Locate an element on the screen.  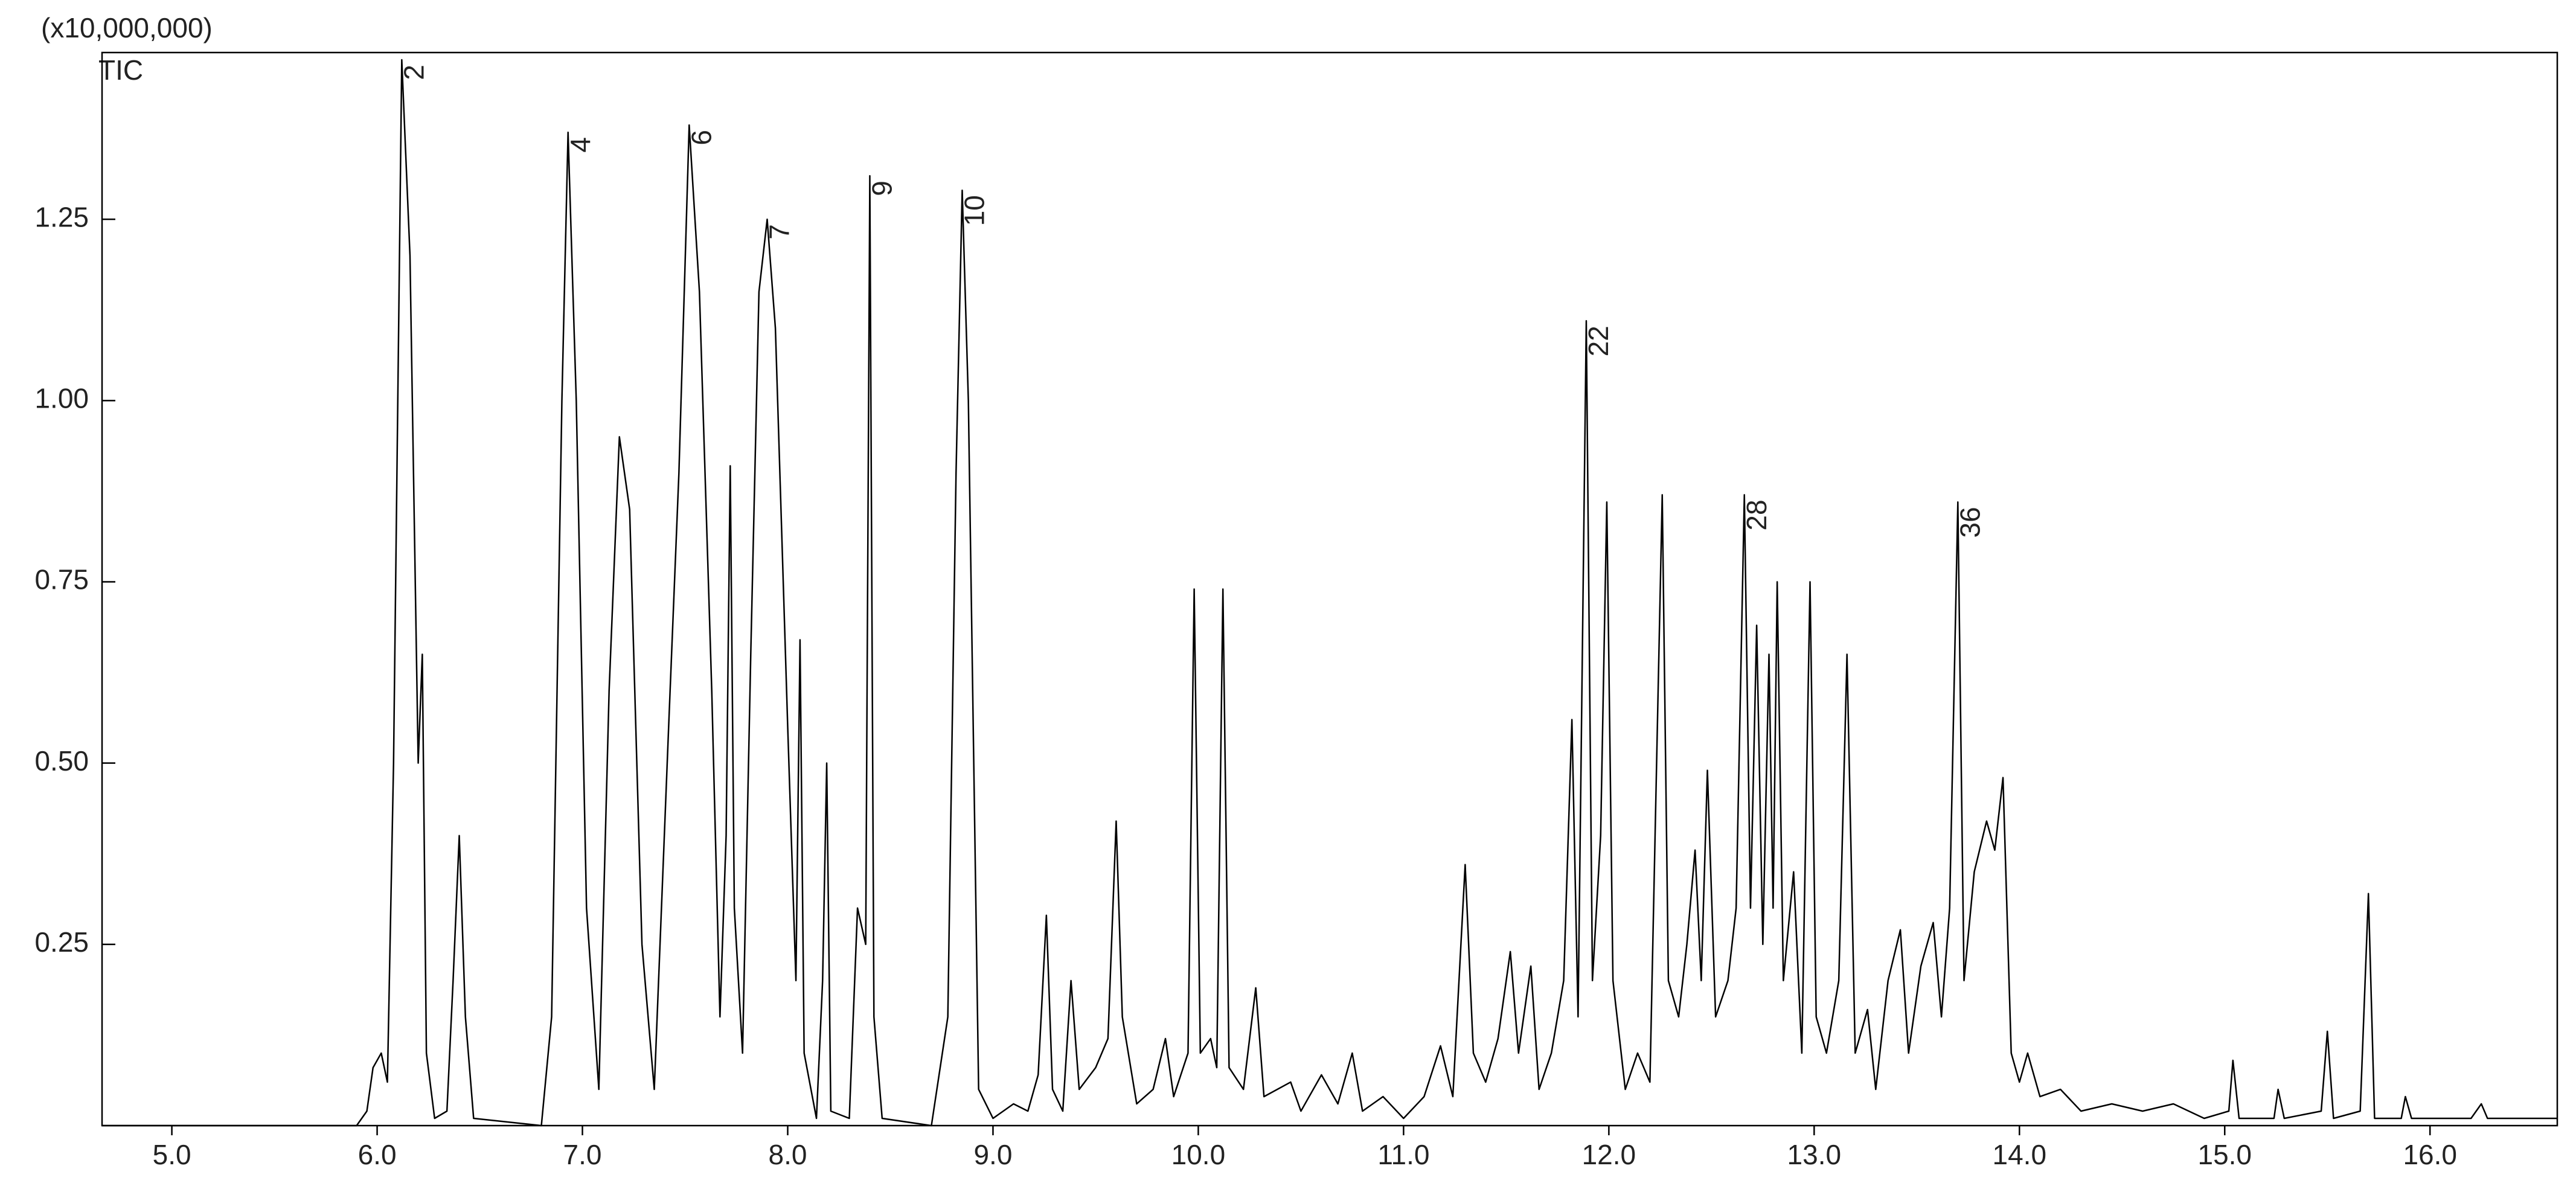
x-tick-label: 5.0 is located at coordinates (172, 1154).